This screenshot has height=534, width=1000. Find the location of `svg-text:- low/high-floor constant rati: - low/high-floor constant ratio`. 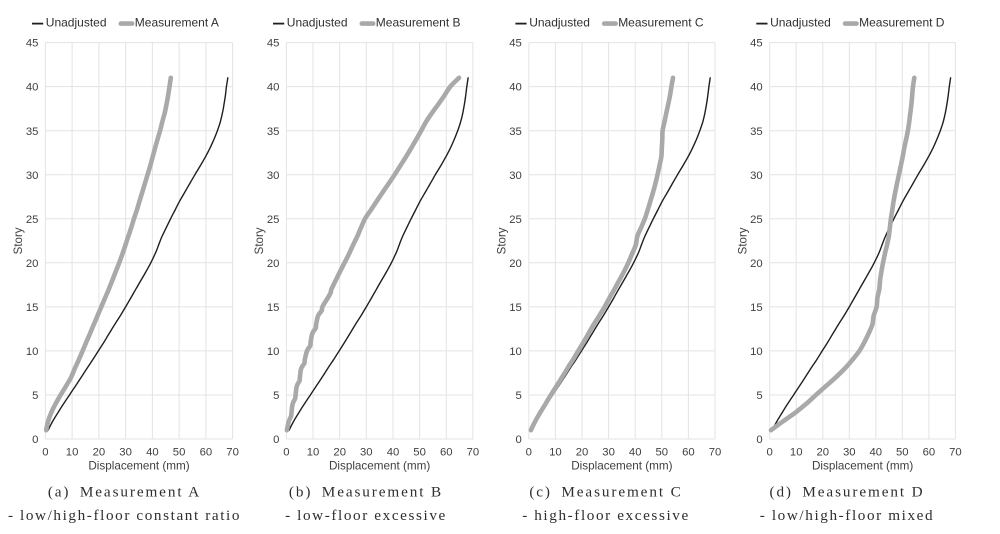

svg-text:- low/high-floor constant rati: - low/high-floor constant ratio is located at coordinates (124, 515).